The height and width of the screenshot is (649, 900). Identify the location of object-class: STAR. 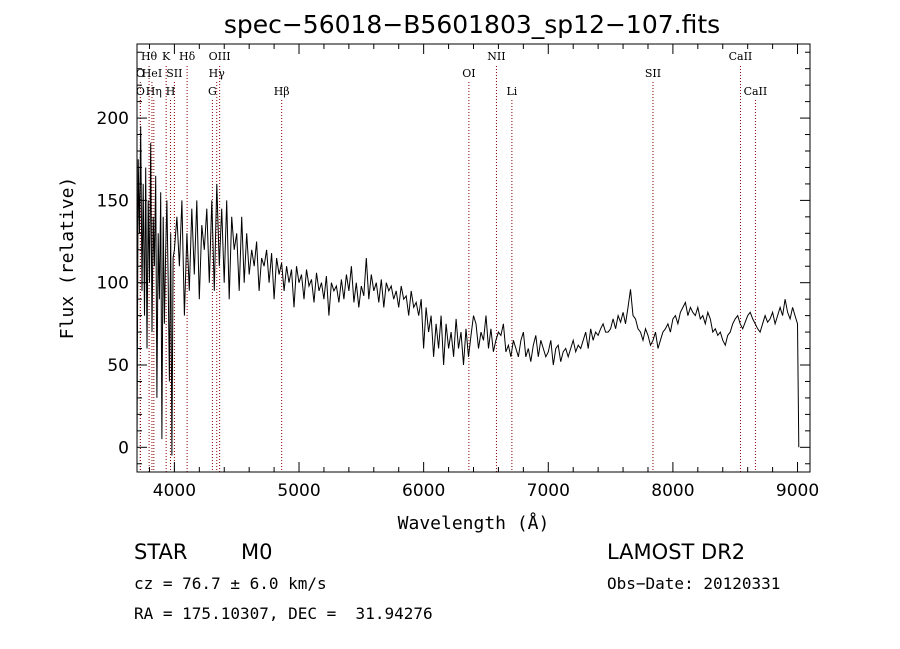
(161, 552).